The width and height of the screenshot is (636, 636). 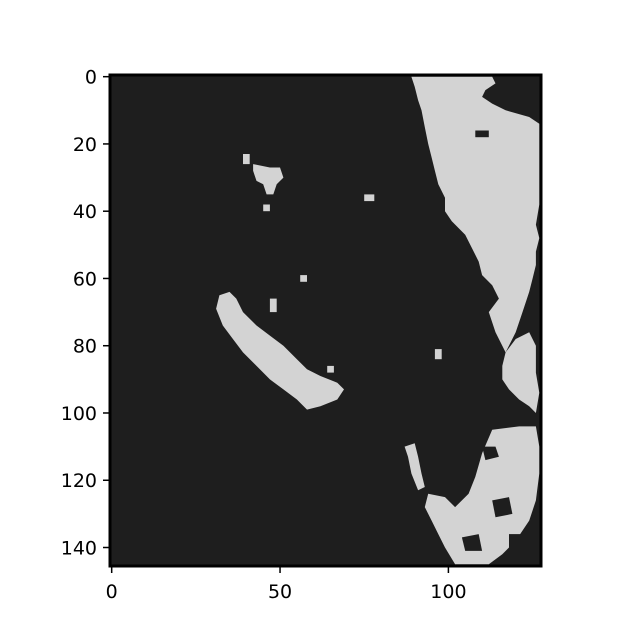 I want to click on mask-region-blob-upper-mid, so click(x=268, y=179).